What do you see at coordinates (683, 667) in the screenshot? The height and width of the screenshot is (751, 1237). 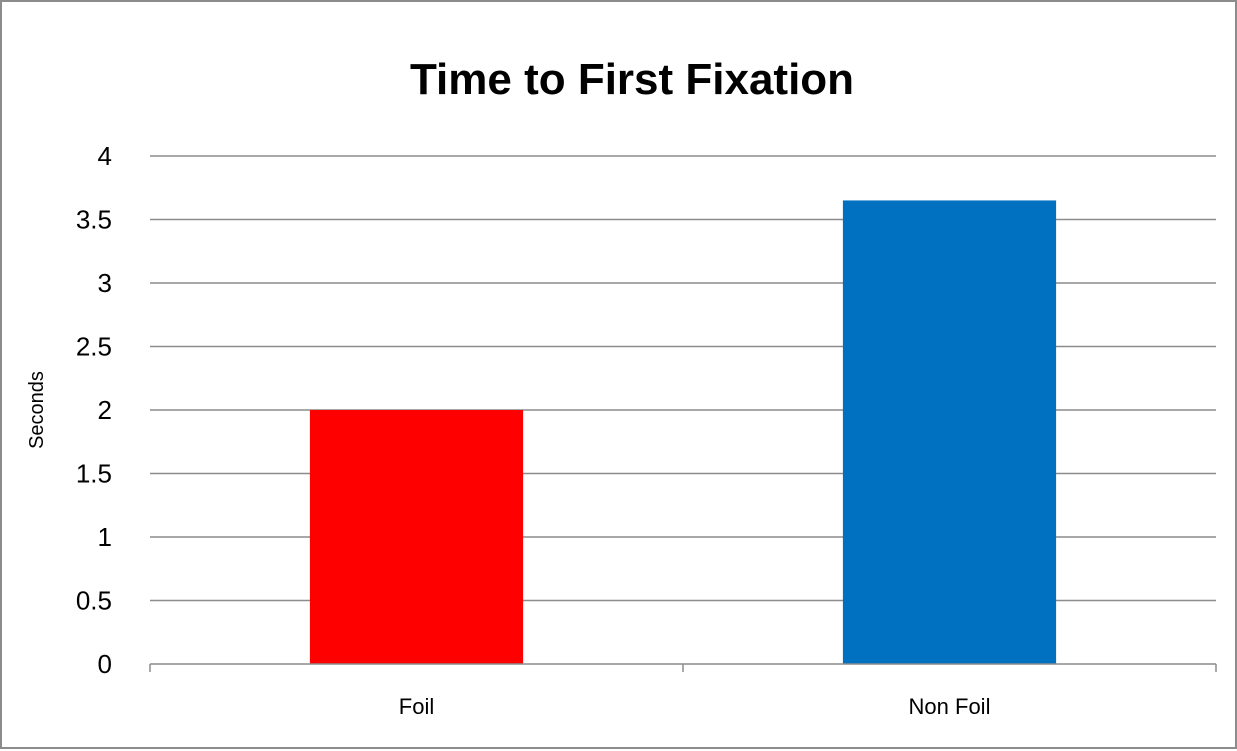 I see `x-axis` at bounding box center [683, 667].